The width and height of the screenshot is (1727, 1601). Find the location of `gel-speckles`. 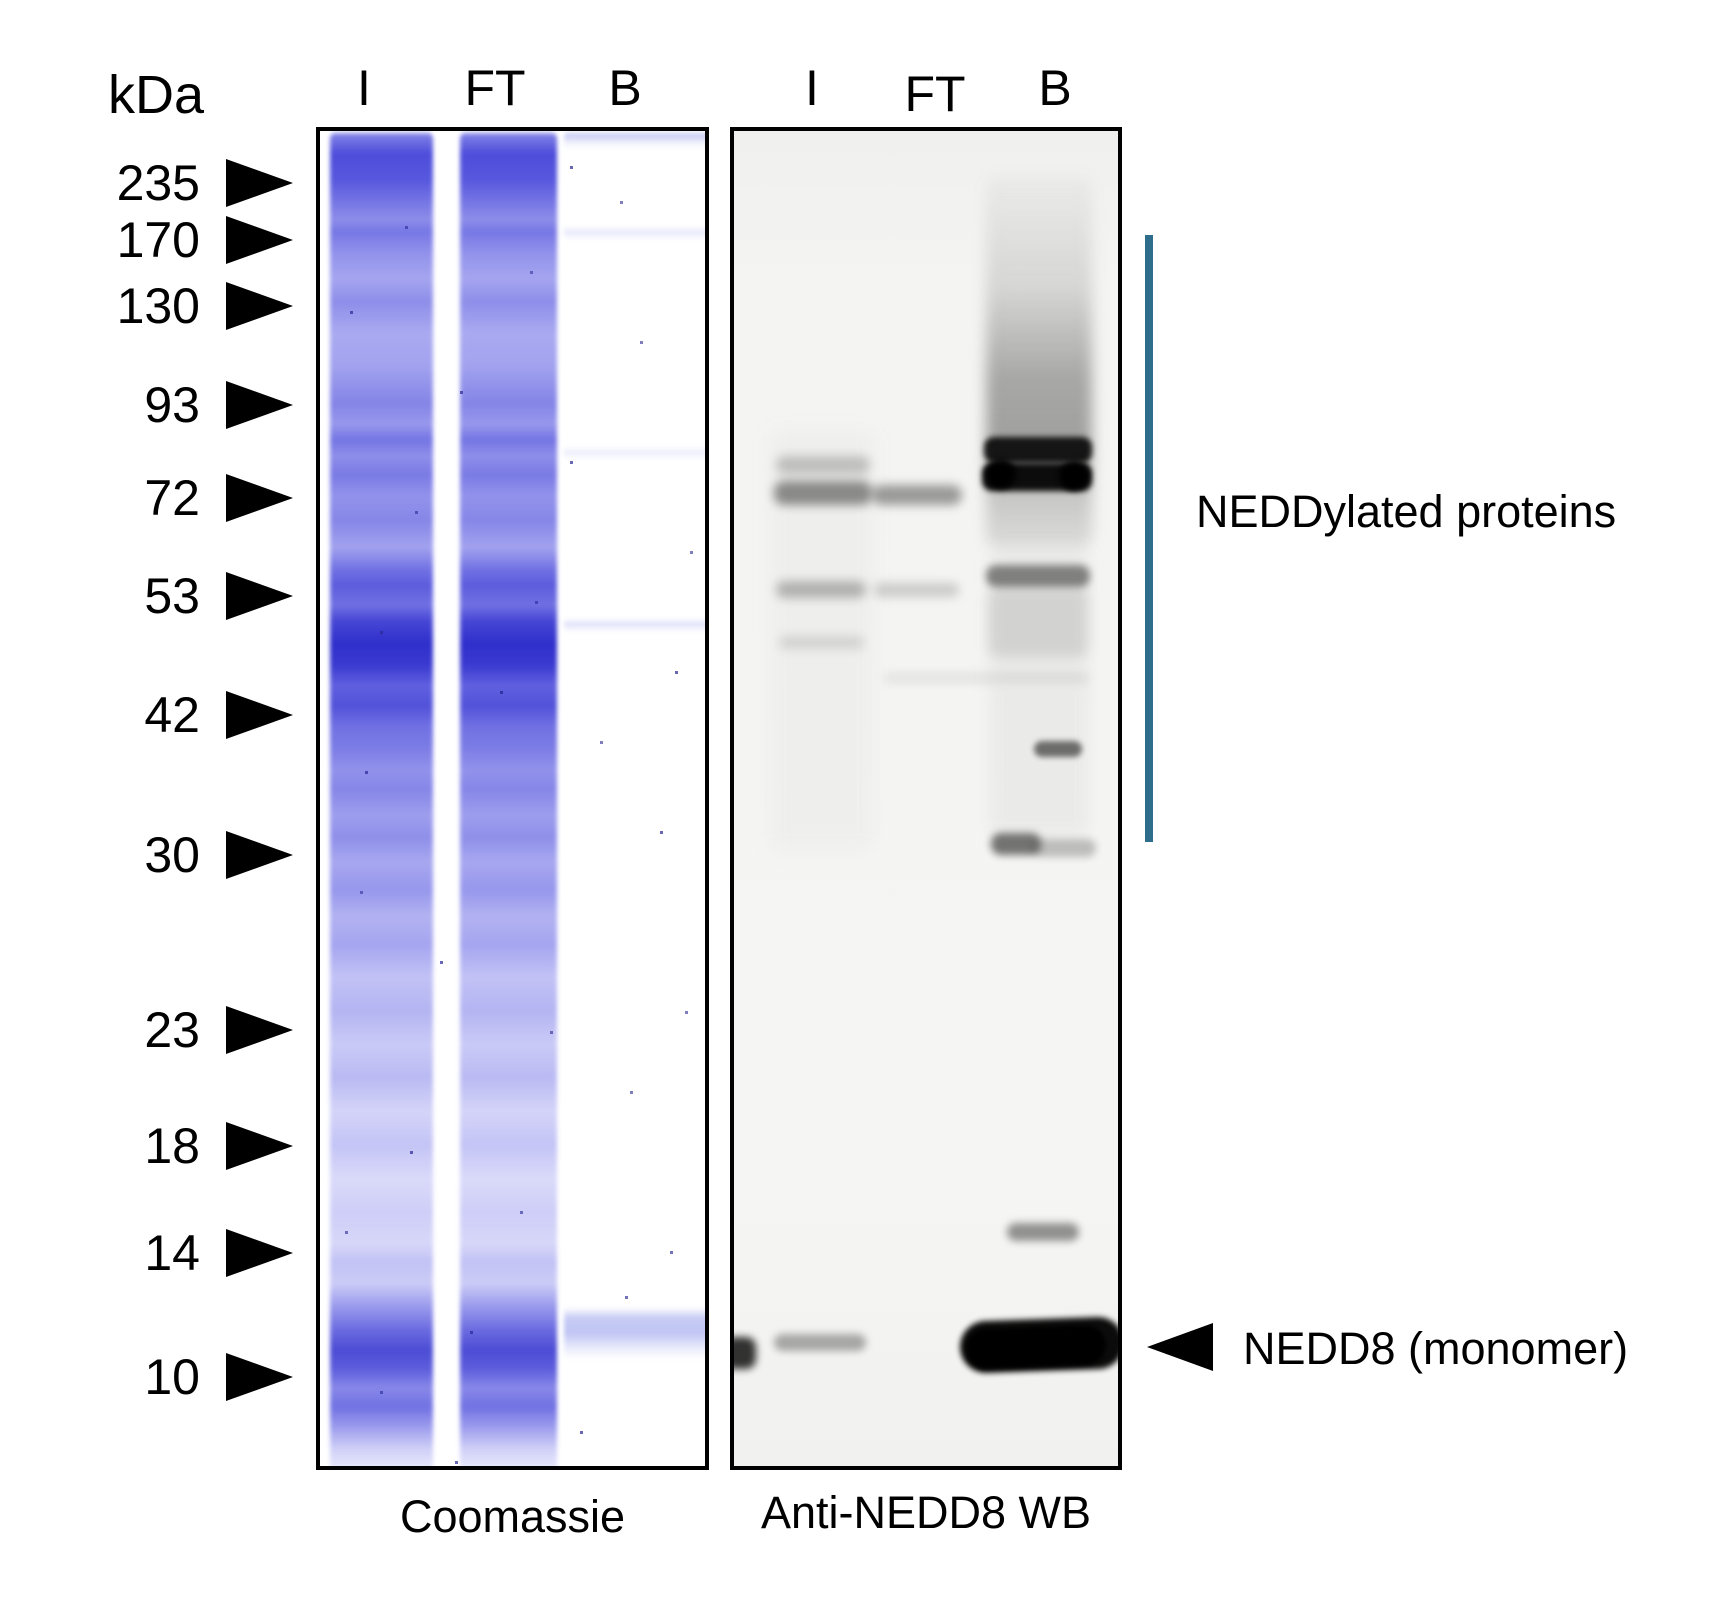

gel-speckles is located at coordinates (321, 132).